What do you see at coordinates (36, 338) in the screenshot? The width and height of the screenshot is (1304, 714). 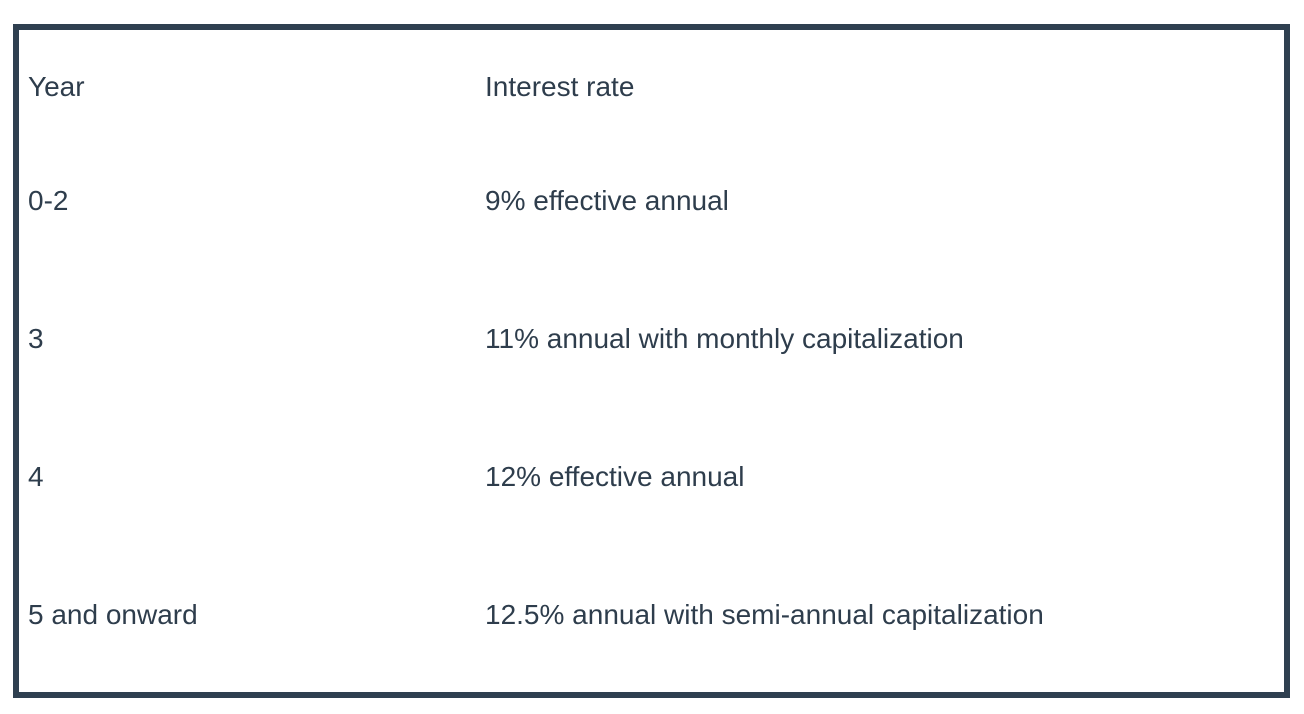 I see `year-cell: 3` at bounding box center [36, 338].